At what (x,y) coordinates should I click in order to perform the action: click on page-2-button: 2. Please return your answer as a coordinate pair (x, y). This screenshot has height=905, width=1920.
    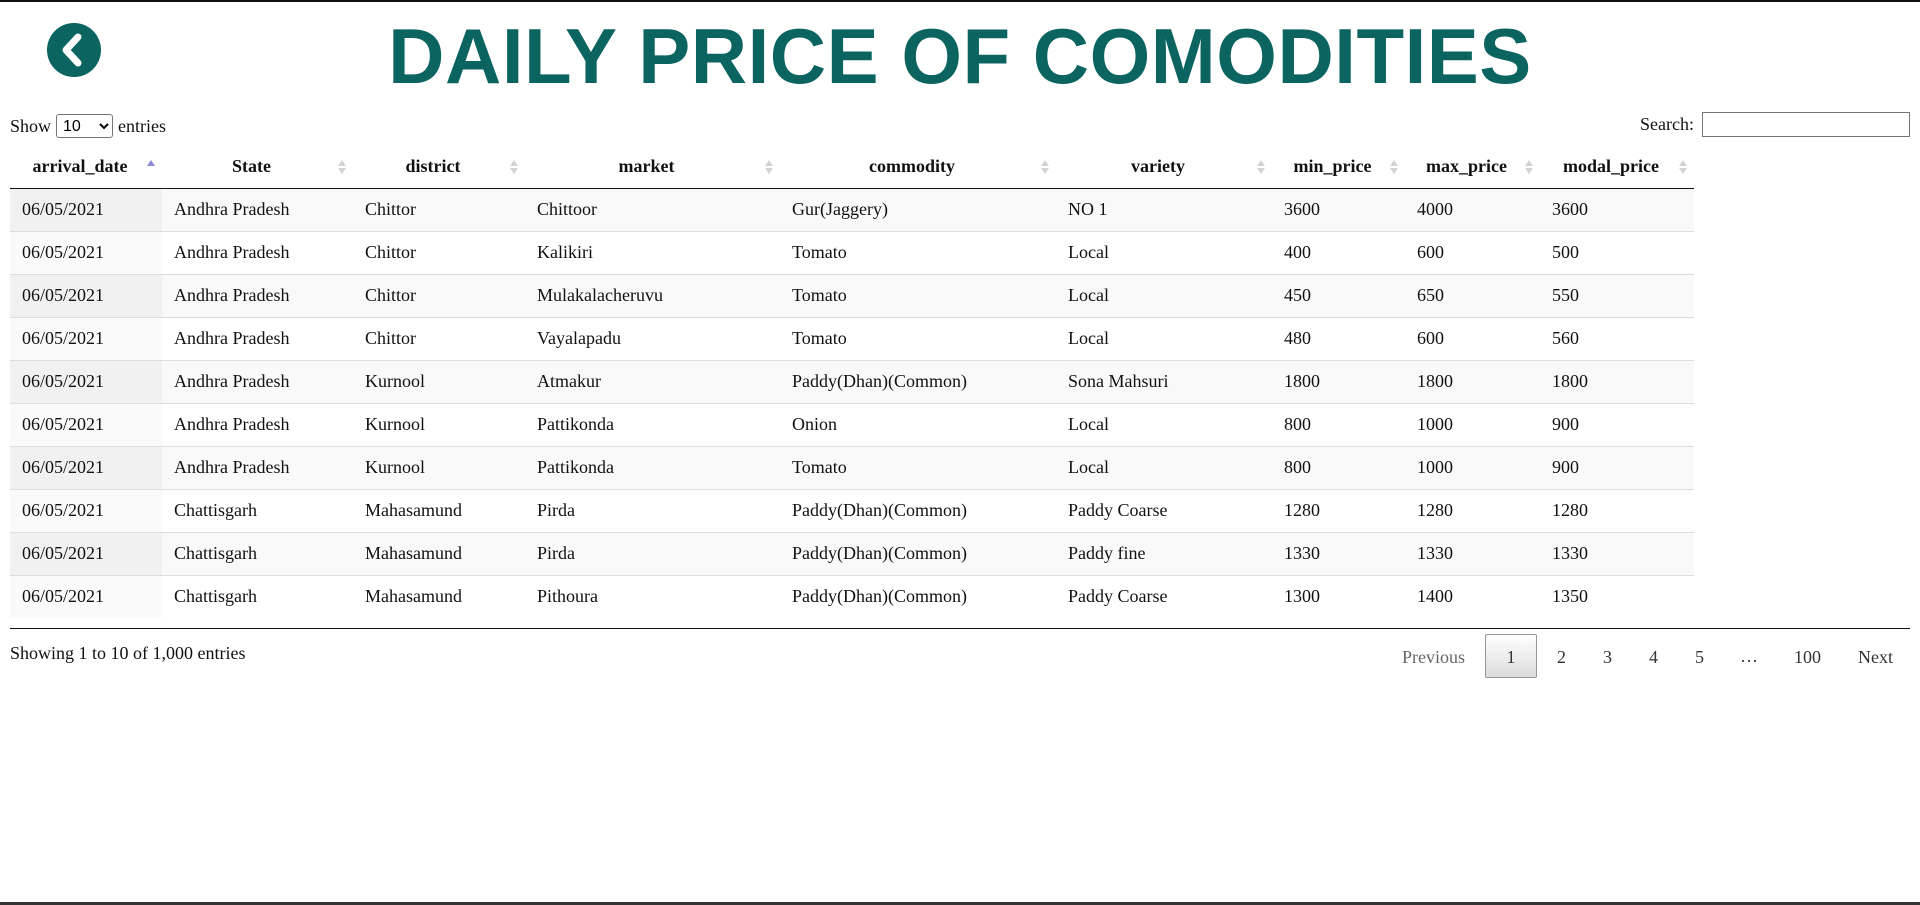
    Looking at the image, I should click on (1561, 657).